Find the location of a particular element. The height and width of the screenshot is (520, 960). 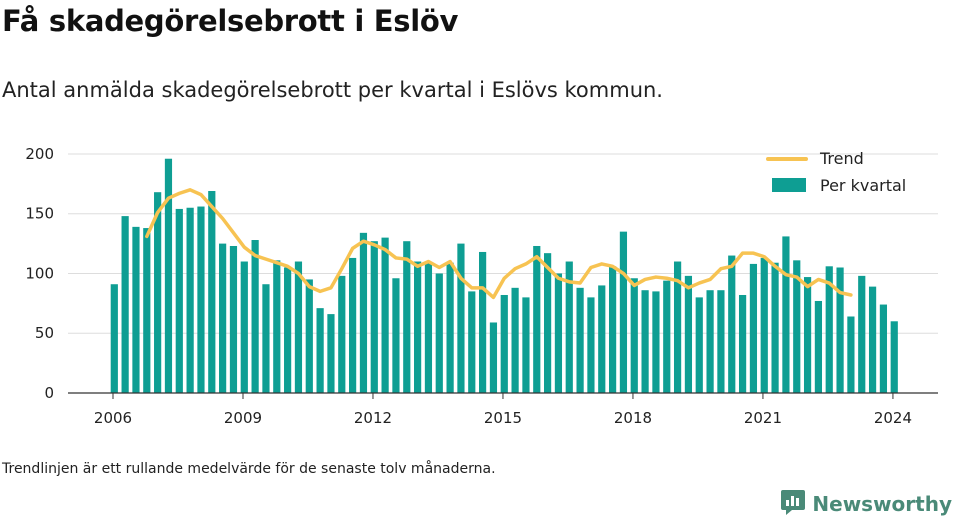

y-tick-label: 150 is located at coordinates (39, 214).